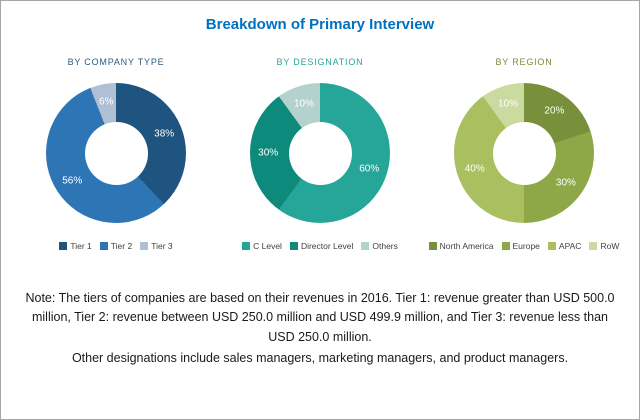  Describe the element at coordinates (106, 102) in the screenshot. I see `slice-percentage-label: 6%` at that location.